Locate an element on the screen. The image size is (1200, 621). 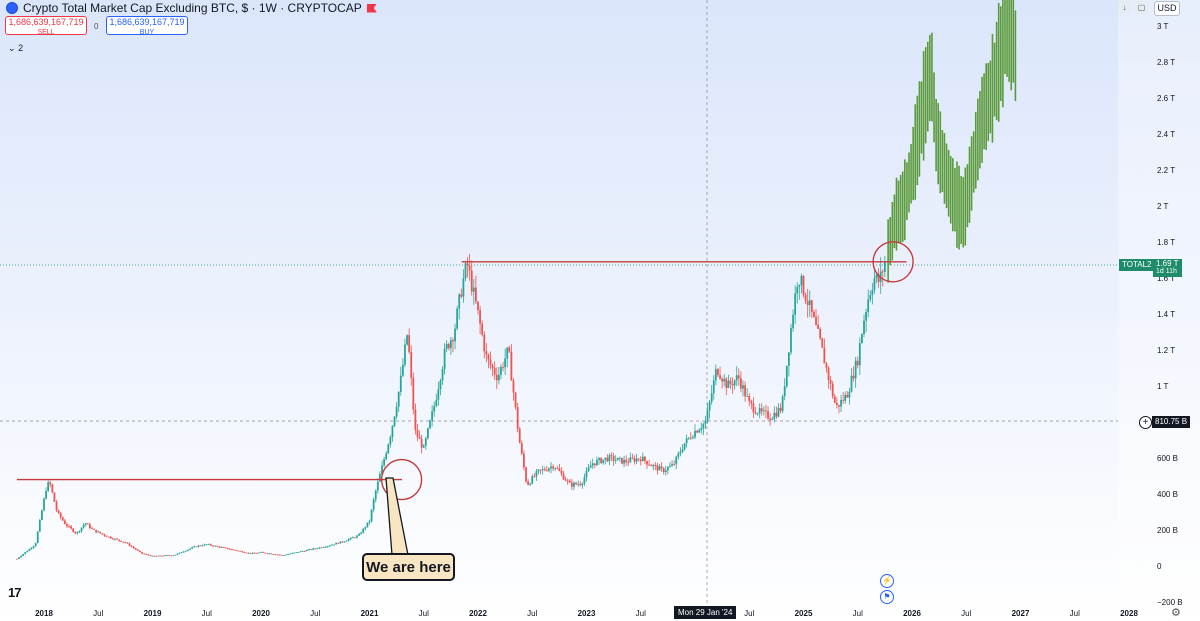
buy-button: 1,686,639,167,719 BUY is located at coordinates (147, 26).